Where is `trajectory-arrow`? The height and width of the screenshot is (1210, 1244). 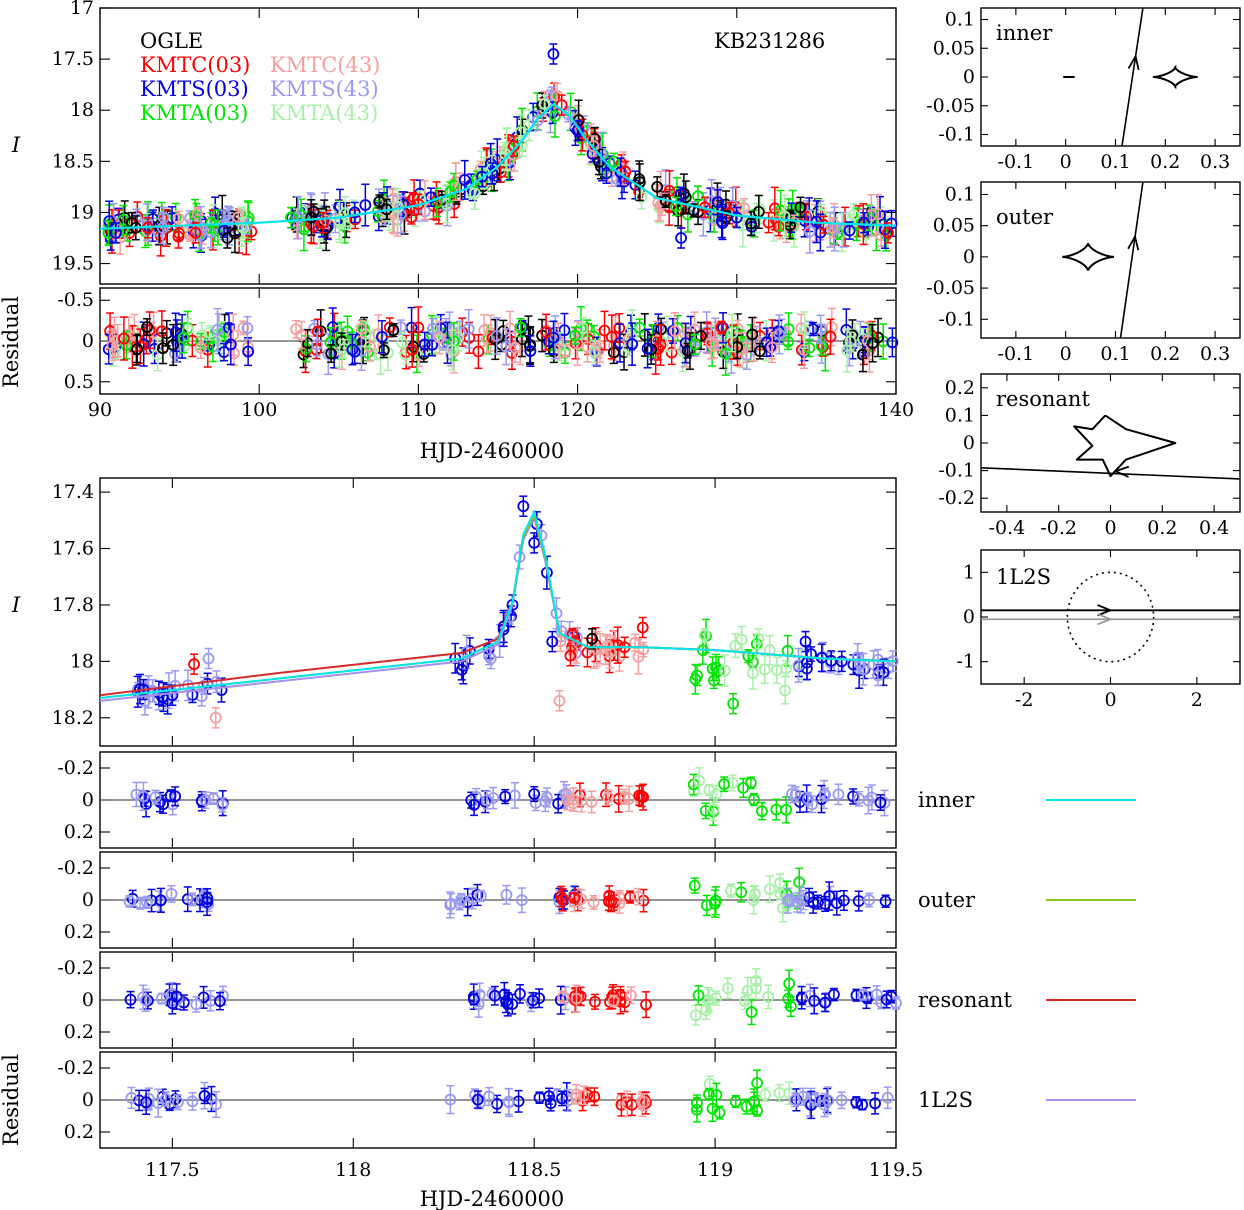
trajectory-arrow is located at coordinates (1121, 471).